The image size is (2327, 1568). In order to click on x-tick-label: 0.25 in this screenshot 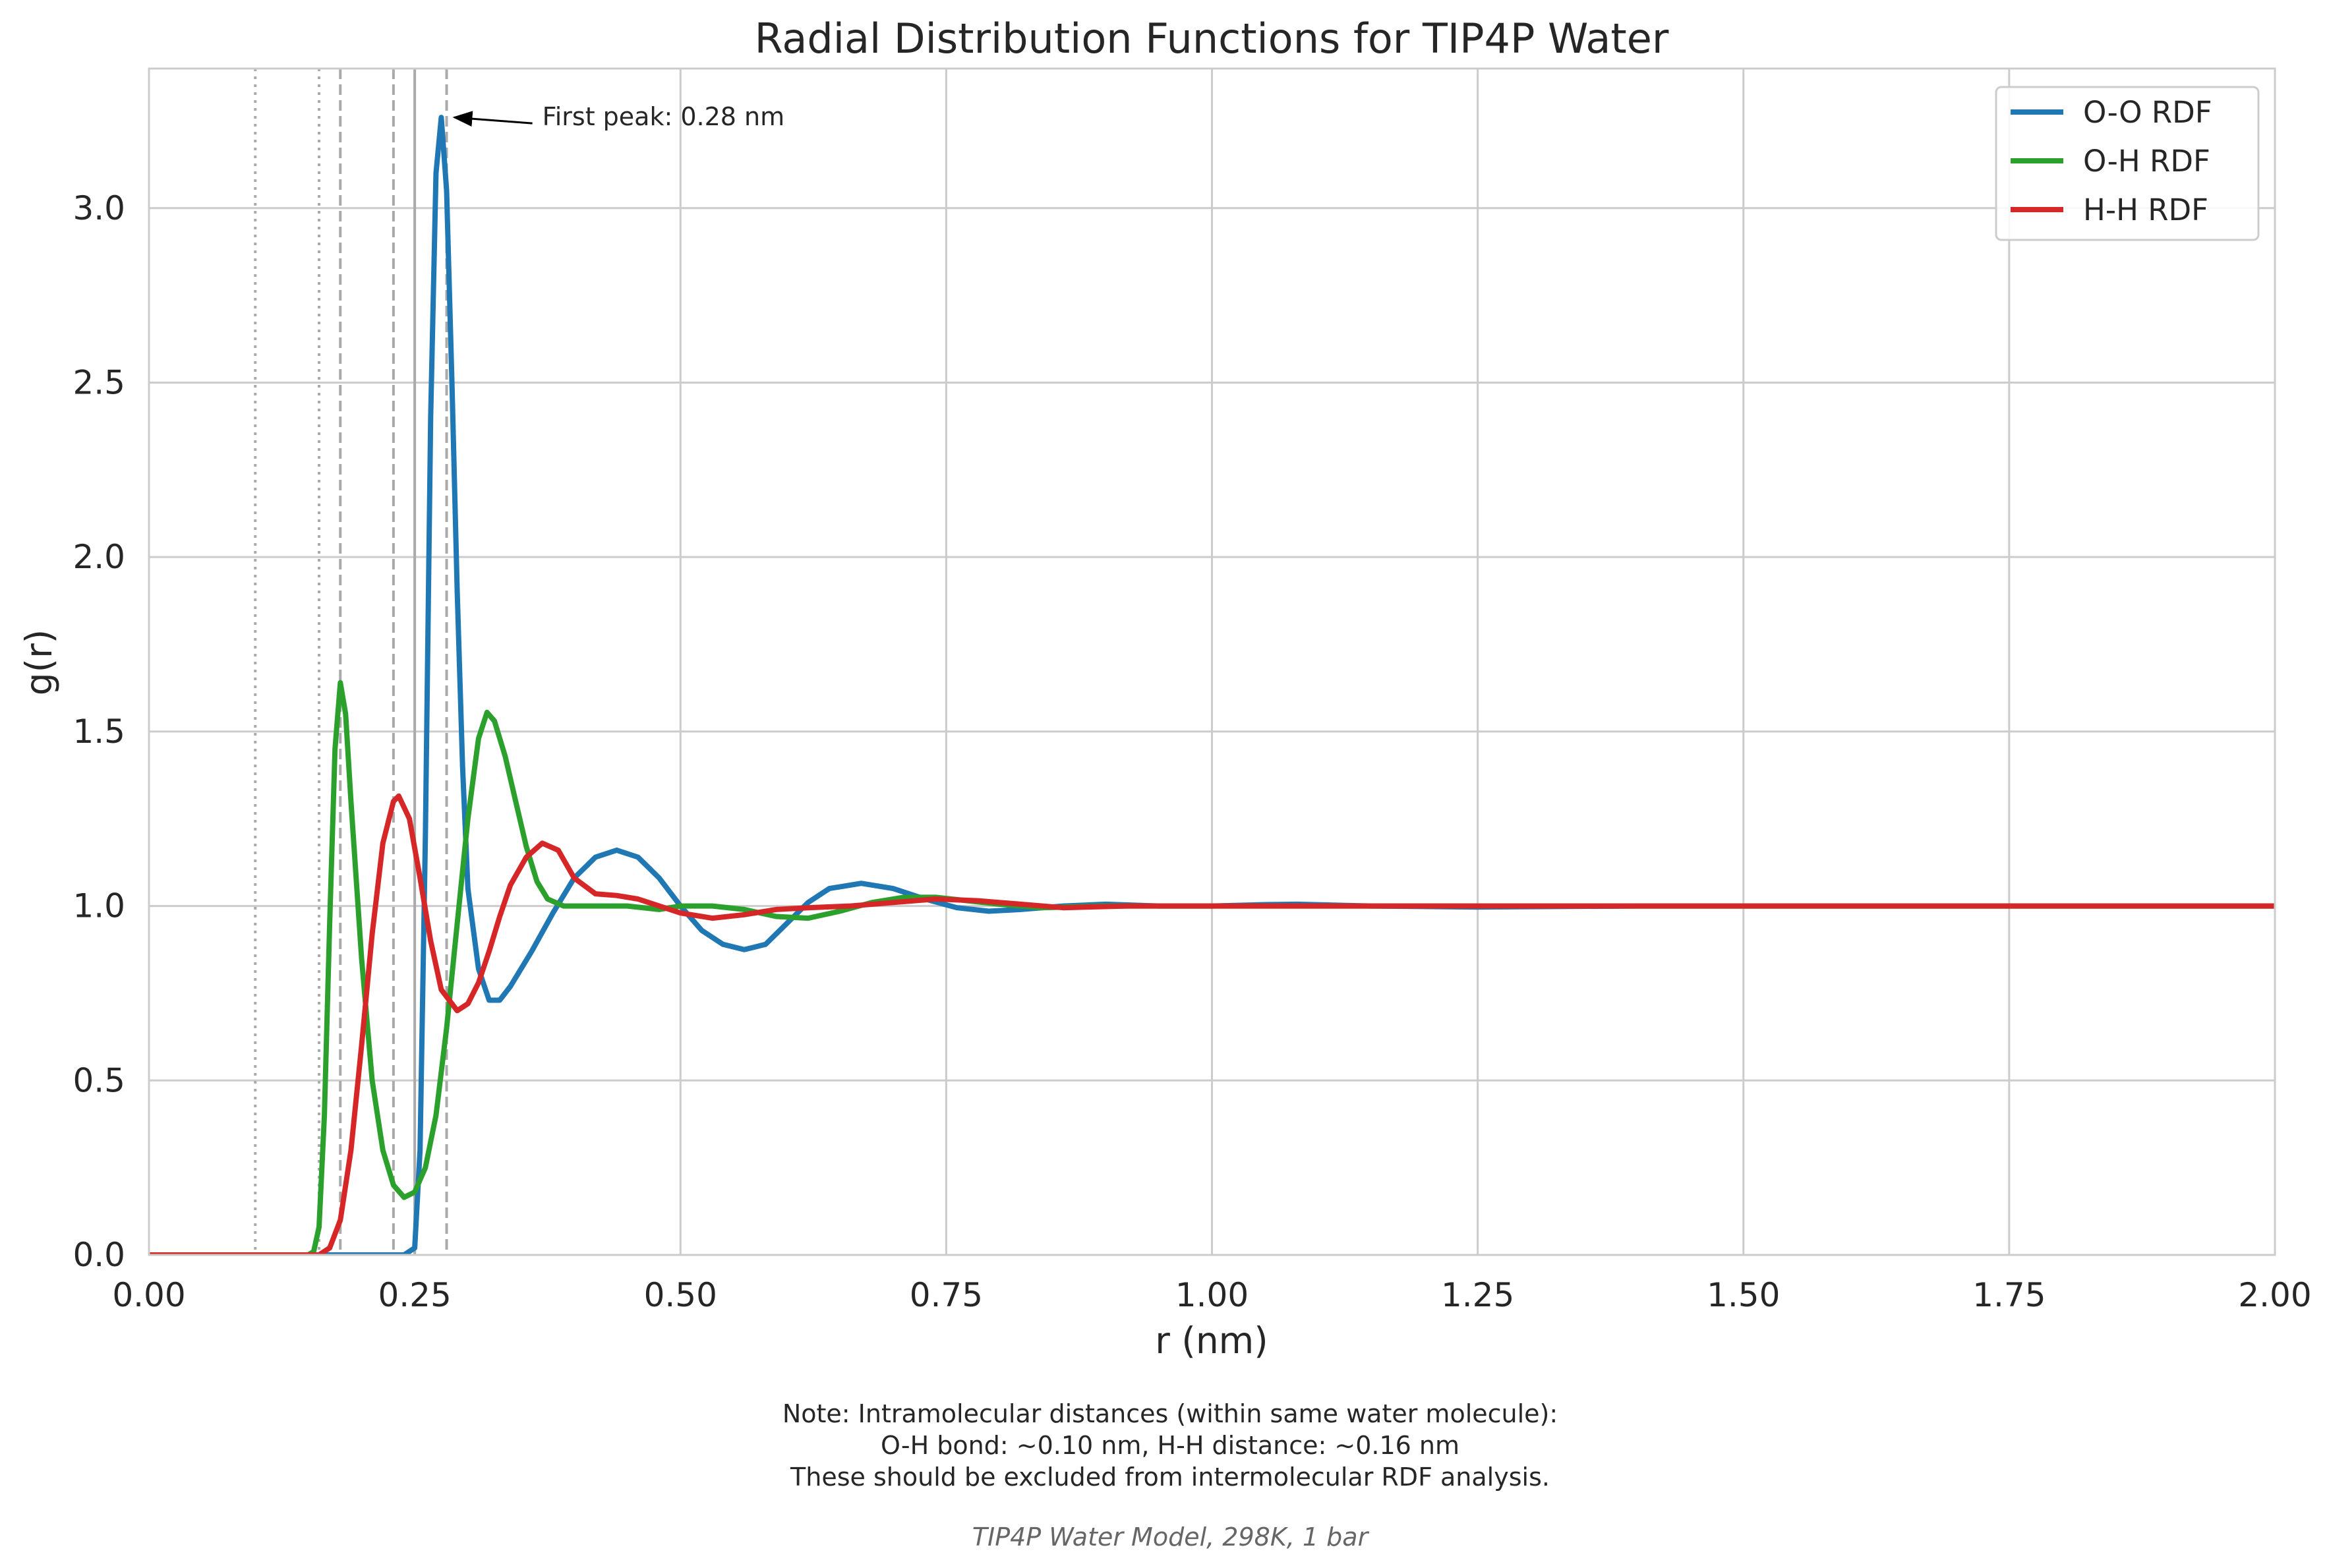, I will do `click(414, 1295)`.